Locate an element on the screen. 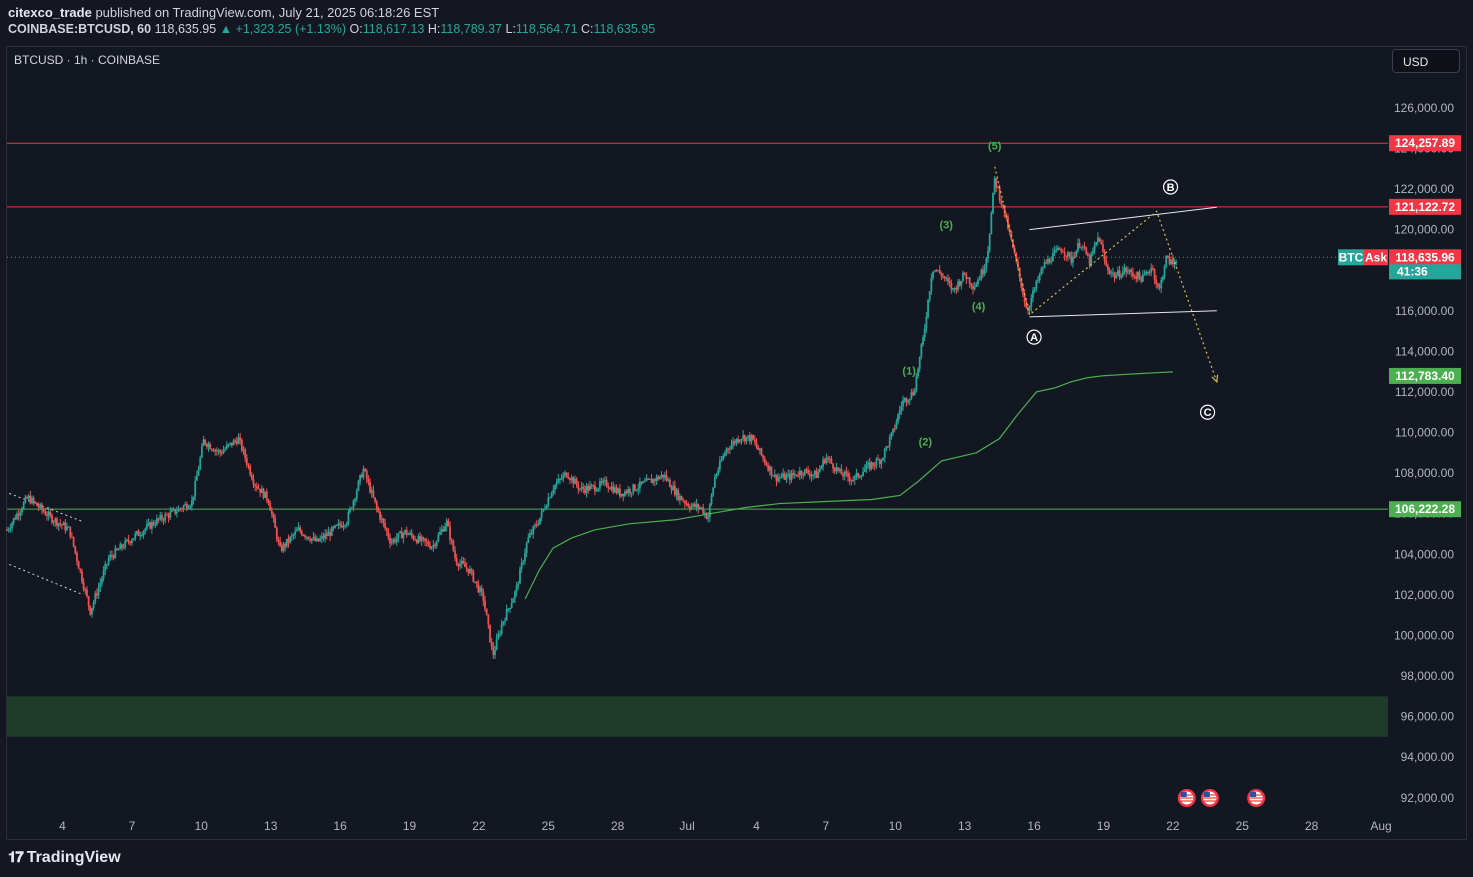 The image size is (1473, 877). tradingview-logo: 𝟏𝟕 TradingView is located at coordinates (64, 858).